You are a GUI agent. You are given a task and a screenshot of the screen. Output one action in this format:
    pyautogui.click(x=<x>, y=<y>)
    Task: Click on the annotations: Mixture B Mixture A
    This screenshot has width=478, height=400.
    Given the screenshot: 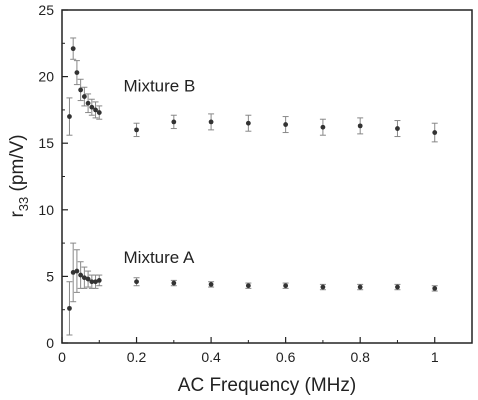 What is the action you would take?
    pyautogui.click(x=160, y=171)
    